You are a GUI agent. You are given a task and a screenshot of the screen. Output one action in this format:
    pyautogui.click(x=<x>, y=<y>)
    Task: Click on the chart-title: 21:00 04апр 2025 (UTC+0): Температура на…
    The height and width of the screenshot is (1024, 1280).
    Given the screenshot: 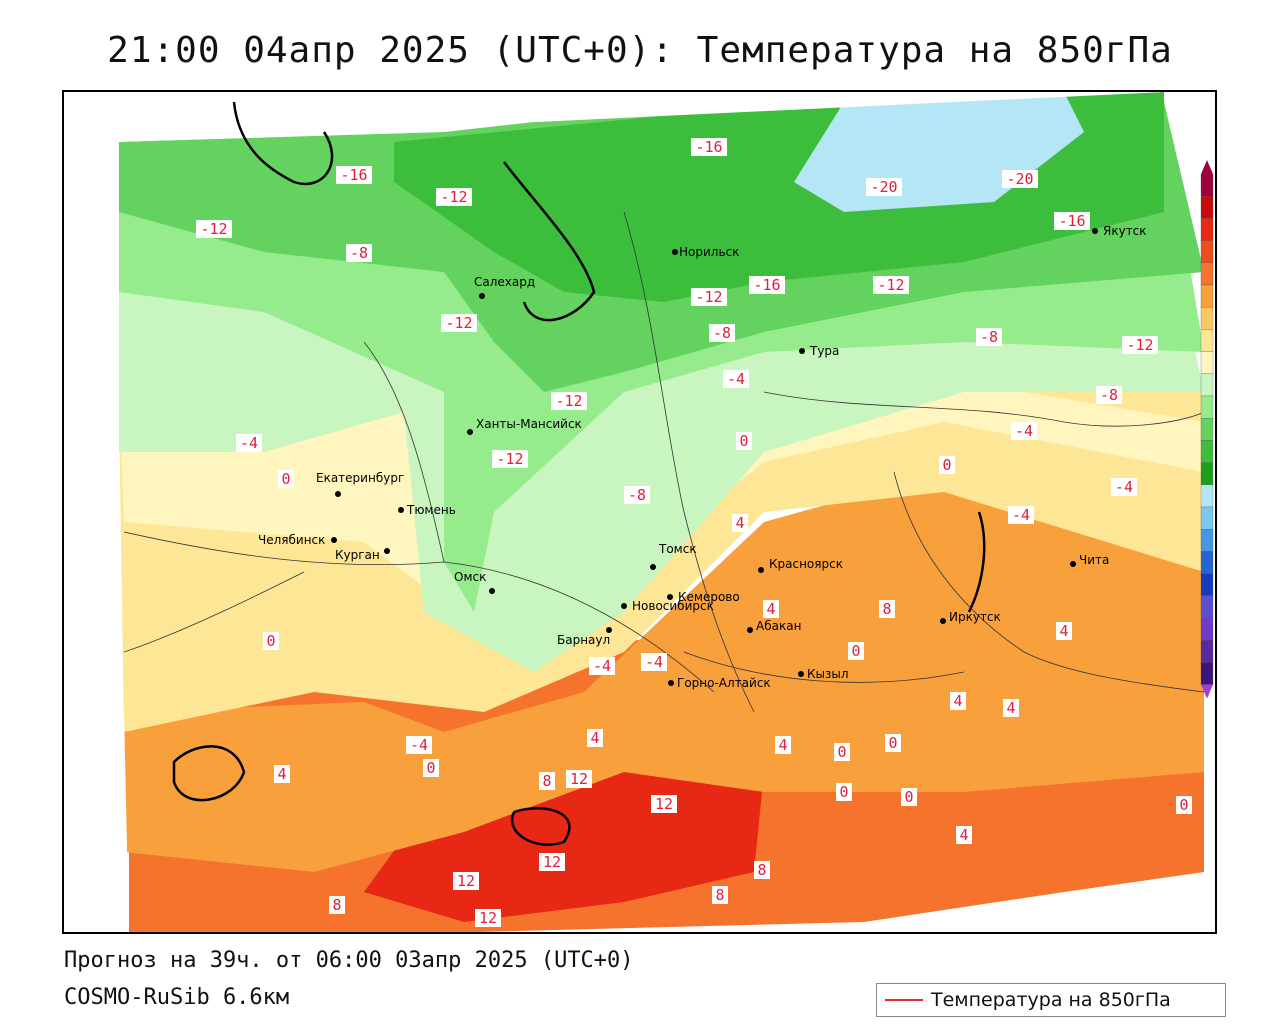 What is the action you would take?
    pyautogui.click(x=640, y=50)
    